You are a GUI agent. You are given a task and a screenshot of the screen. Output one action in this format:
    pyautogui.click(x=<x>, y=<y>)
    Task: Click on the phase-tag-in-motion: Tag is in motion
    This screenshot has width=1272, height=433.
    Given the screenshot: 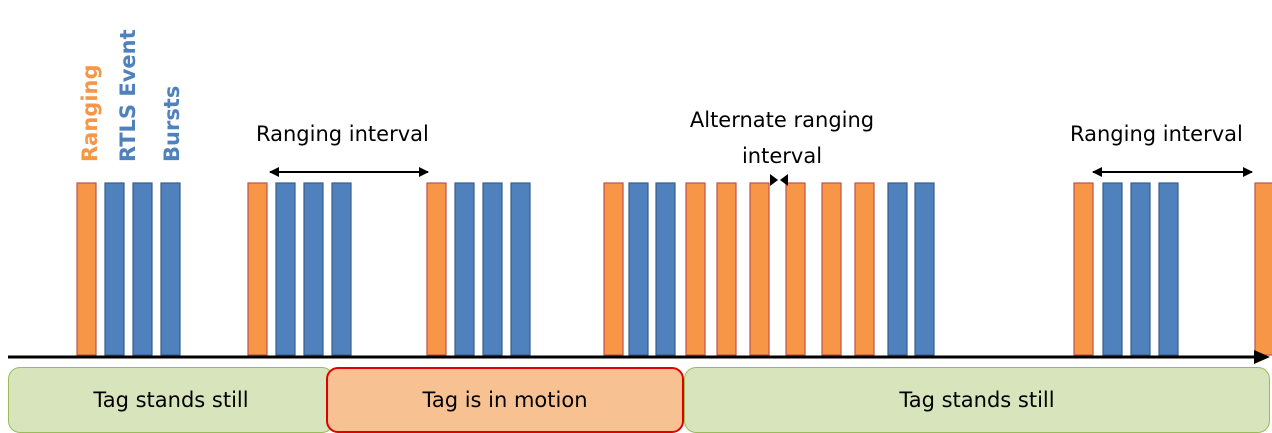 What is the action you would take?
    pyautogui.click(x=505, y=400)
    